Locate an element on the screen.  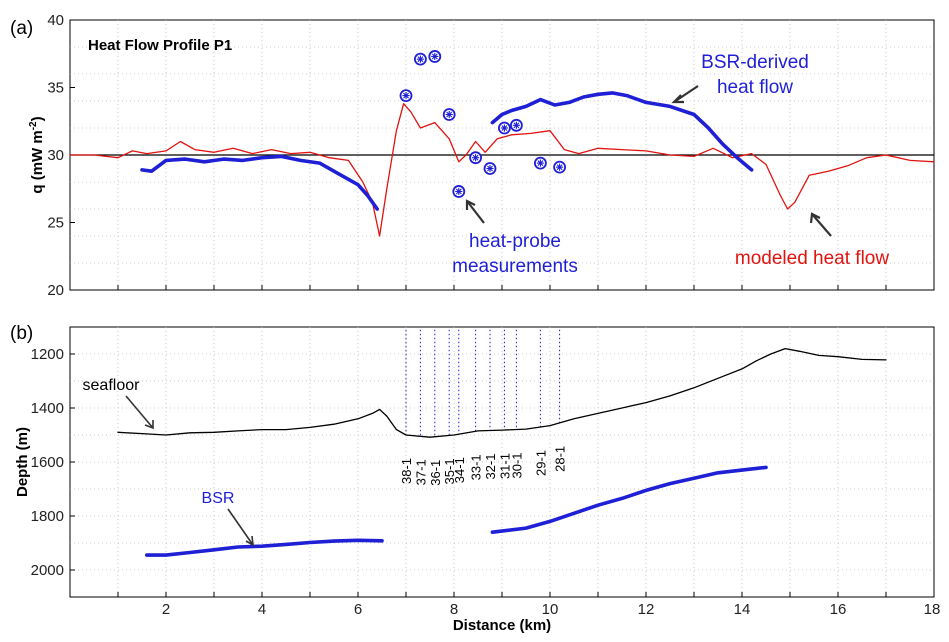
chart-title: Heat Flow Profile P1 is located at coordinates (160, 45).